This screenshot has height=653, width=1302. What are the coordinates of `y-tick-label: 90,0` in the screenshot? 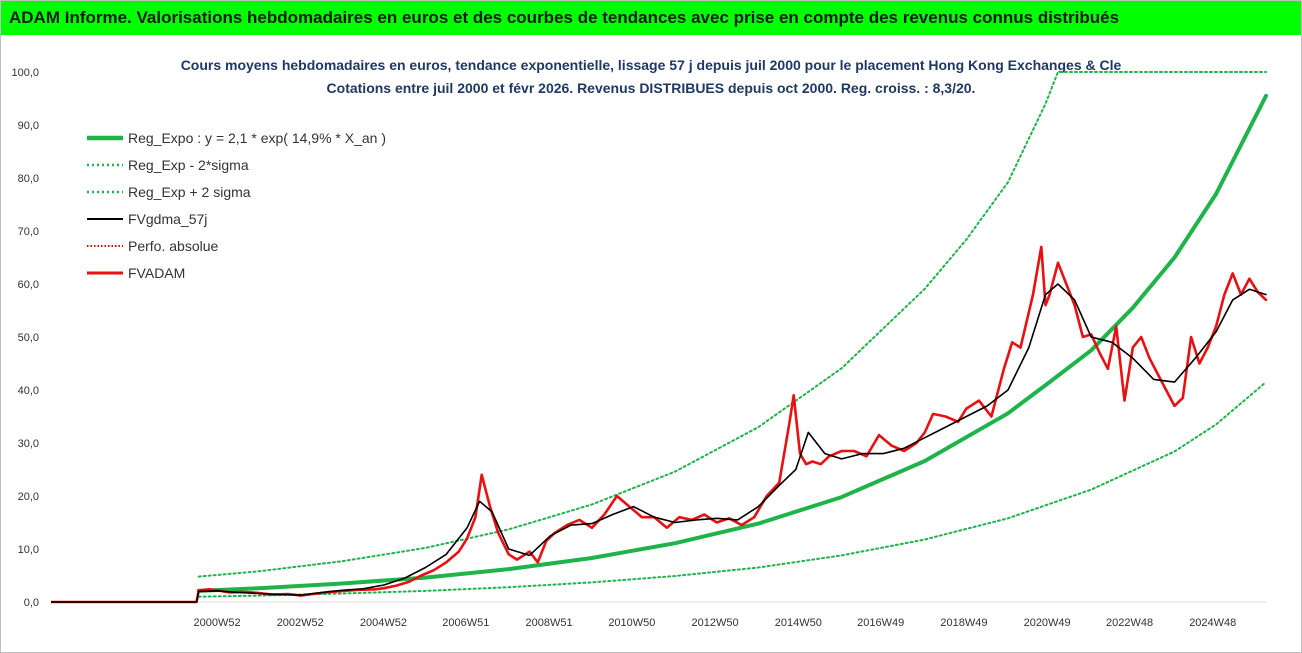 It's located at (28, 126).